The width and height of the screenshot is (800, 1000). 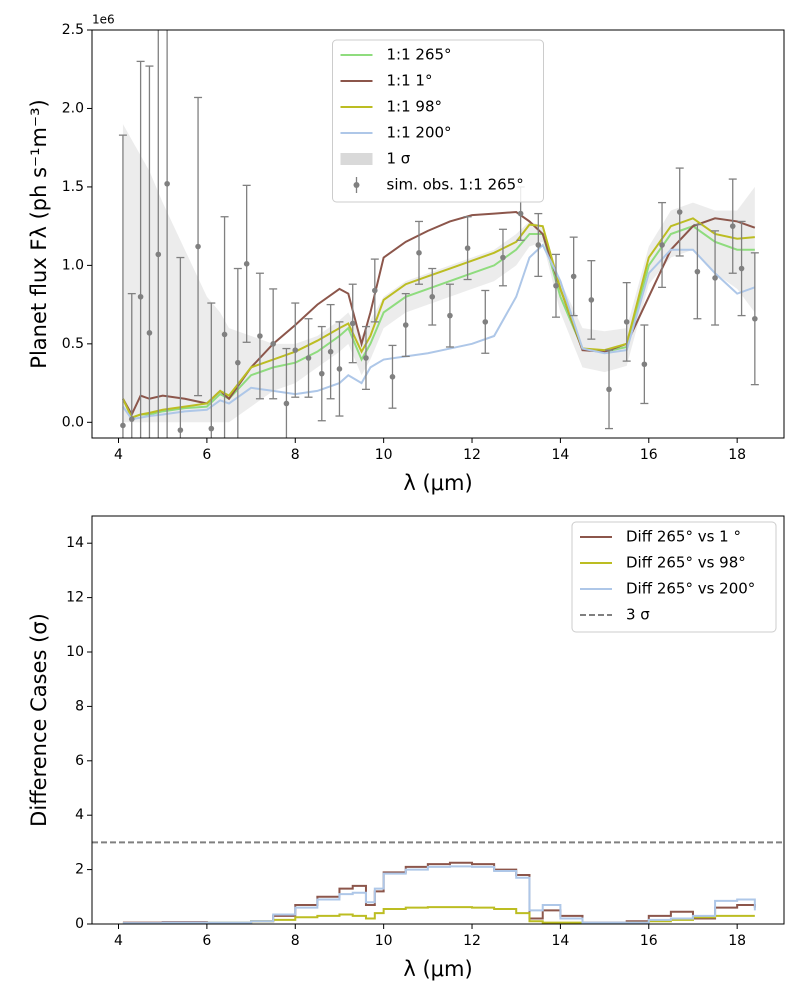 What do you see at coordinates (686, 563) in the screenshot?
I see `legend-label: Diff 265° vs 98°` at bounding box center [686, 563].